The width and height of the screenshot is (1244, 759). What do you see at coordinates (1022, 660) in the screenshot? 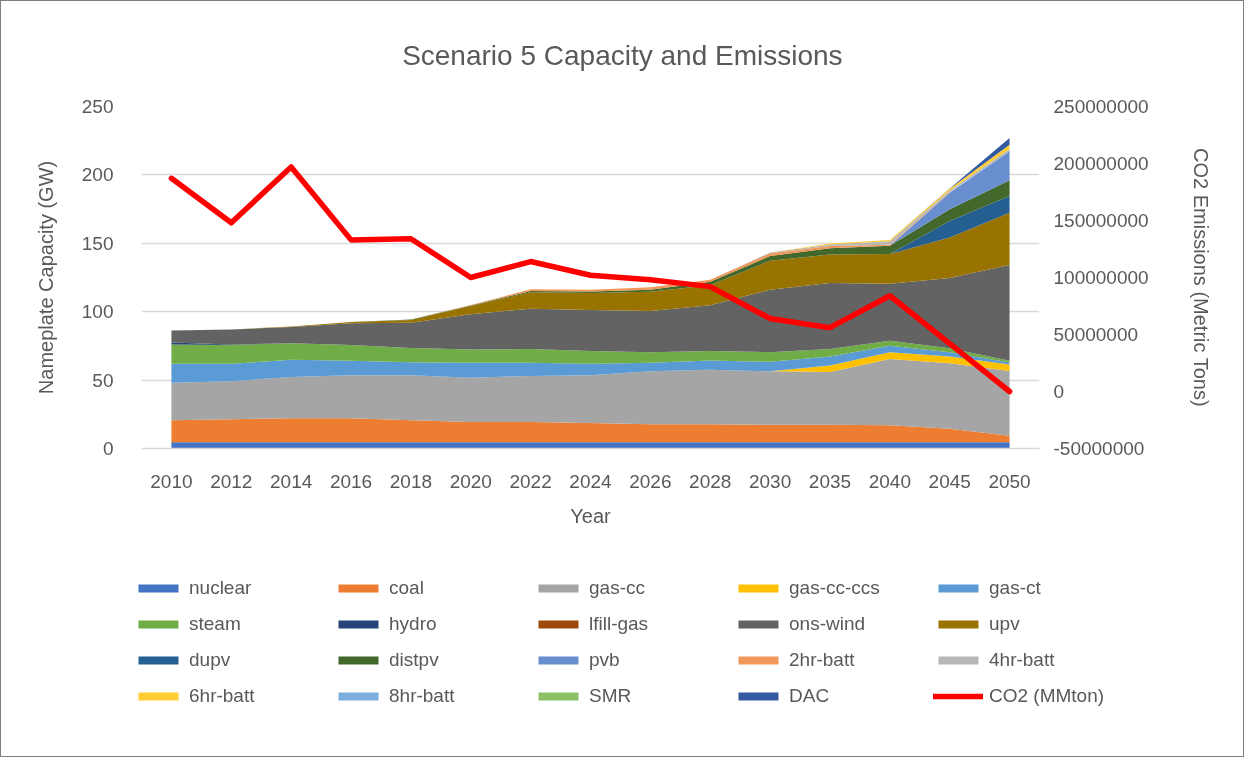
I see `legend-label: 4hr-batt` at bounding box center [1022, 660].